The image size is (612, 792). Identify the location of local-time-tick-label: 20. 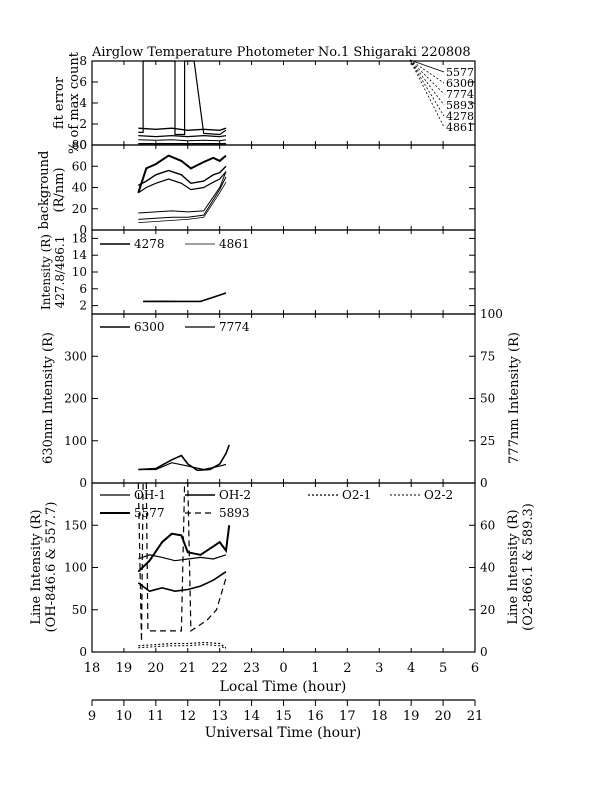
(156, 668).